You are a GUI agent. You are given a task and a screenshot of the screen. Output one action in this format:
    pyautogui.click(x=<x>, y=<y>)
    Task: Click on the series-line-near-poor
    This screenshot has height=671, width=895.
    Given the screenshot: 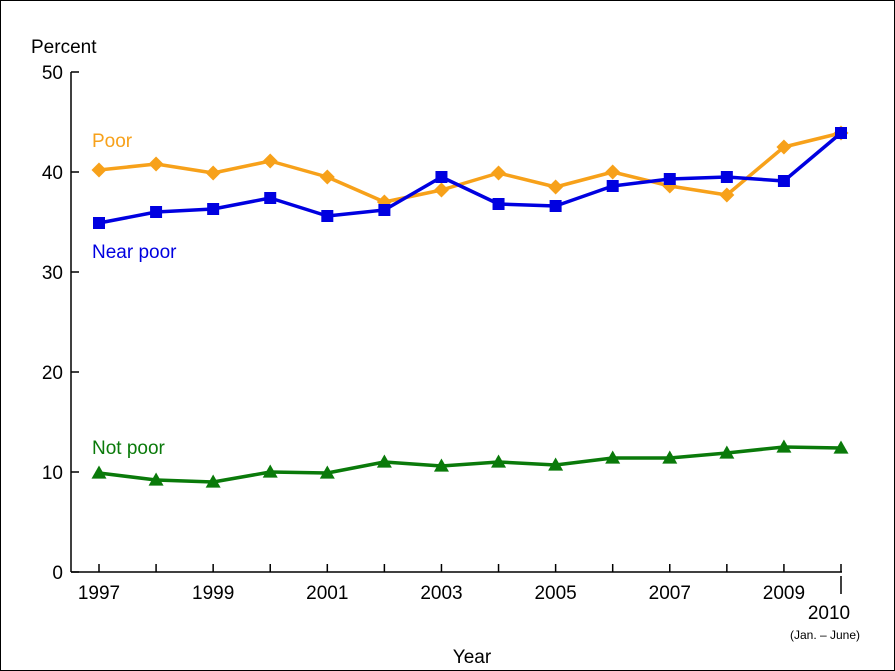 What is the action you would take?
    pyautogui.click(x=470, y=178)
    